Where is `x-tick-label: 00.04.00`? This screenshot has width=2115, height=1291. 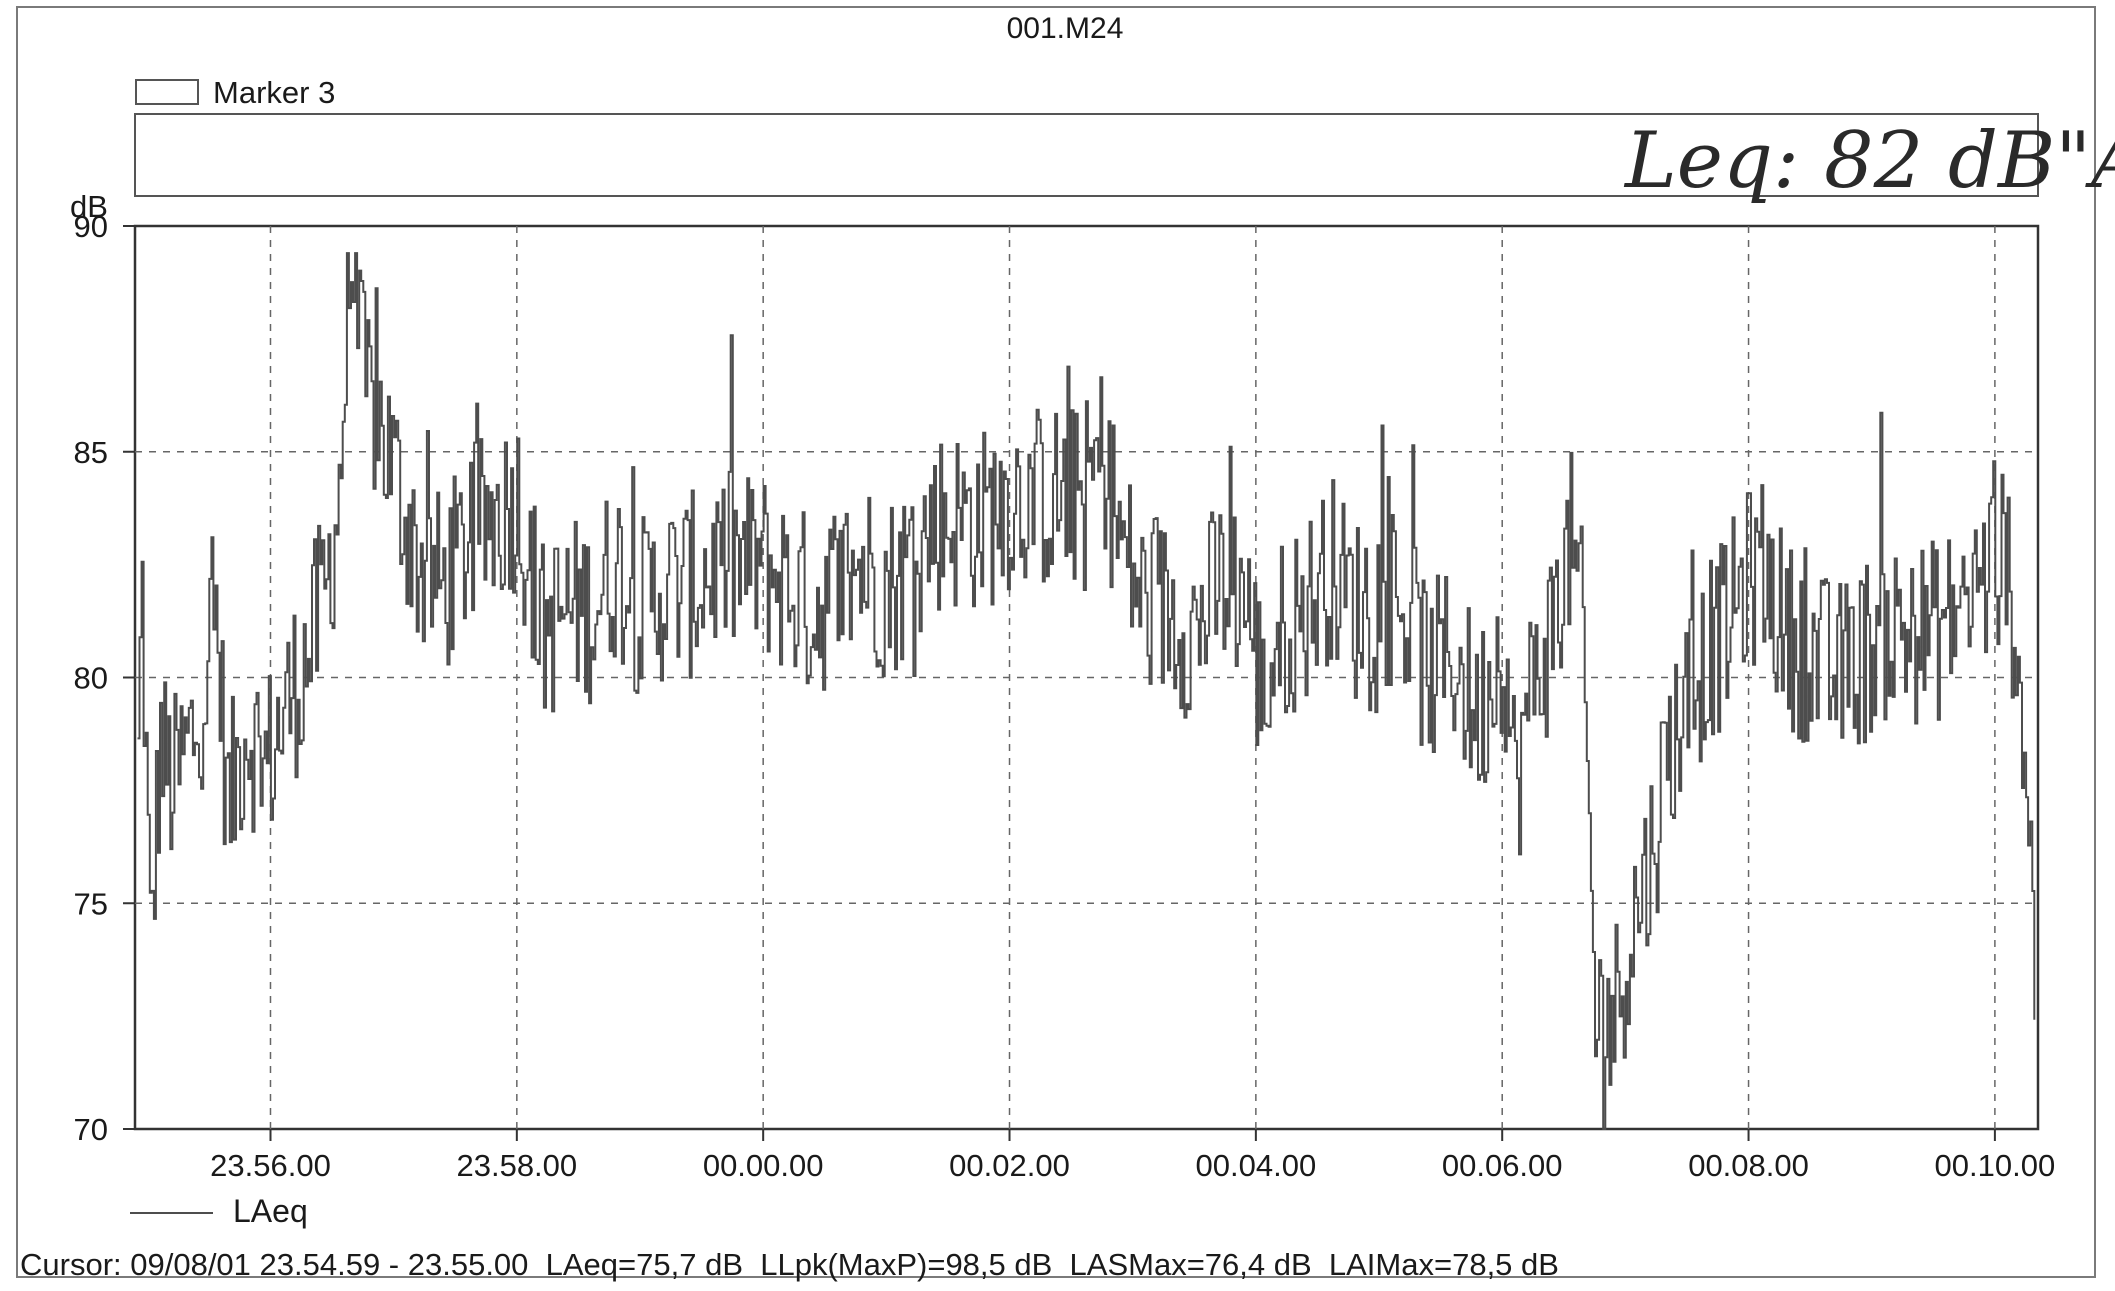
x-tick-label: 00.04.00 is located at coordinates (1256, 1165).